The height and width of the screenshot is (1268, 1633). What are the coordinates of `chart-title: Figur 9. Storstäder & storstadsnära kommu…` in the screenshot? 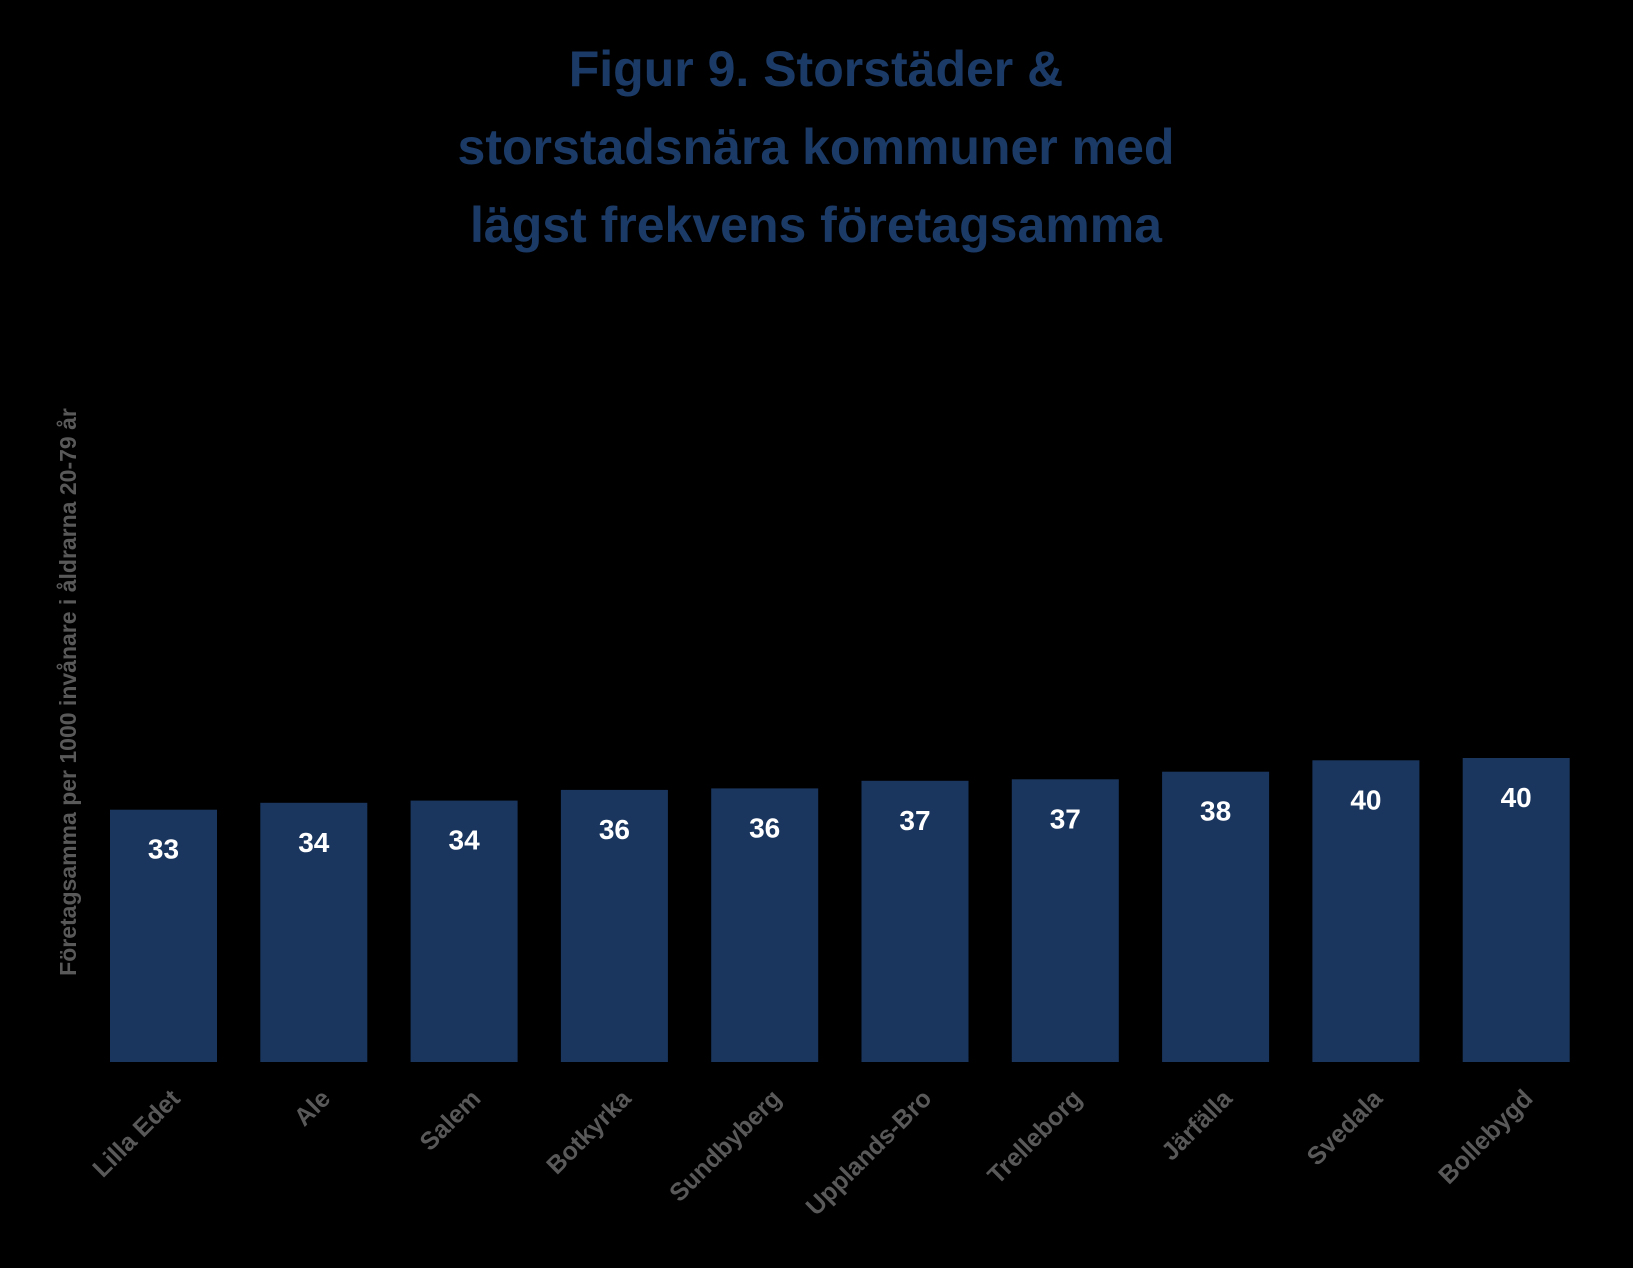 It's located at (816, 147).